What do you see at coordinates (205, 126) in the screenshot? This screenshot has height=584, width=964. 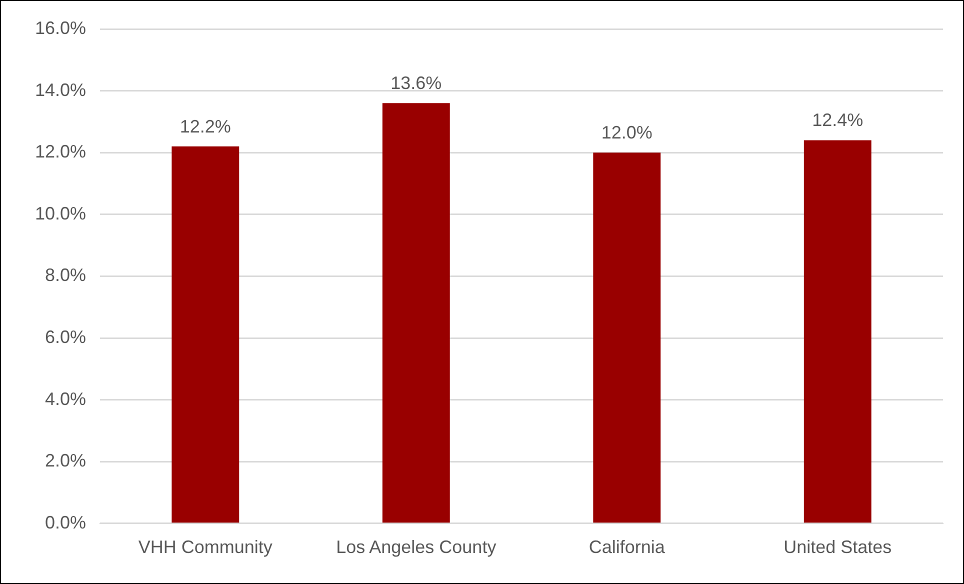 I see `data-label: 12.2%` at bounding box center [205, 126].